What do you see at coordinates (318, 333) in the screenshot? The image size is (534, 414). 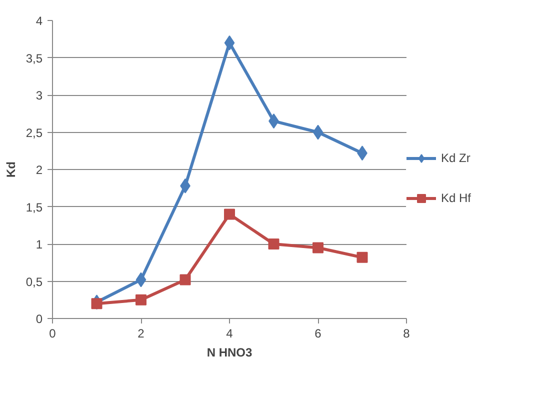 I see `x-tick-label: 6` at bounding box center [318, 333].